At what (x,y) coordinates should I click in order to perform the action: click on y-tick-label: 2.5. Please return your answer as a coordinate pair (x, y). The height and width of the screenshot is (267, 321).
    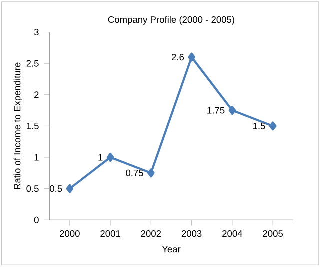
    Looking at the image, I should click on (32, 63).